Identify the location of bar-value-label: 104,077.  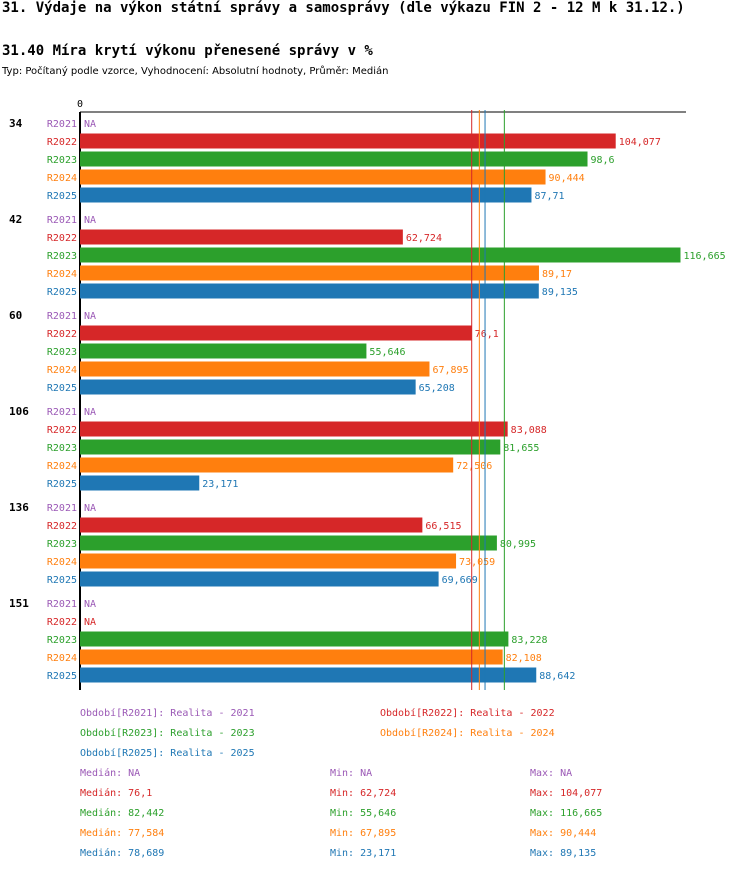
(640, 142).